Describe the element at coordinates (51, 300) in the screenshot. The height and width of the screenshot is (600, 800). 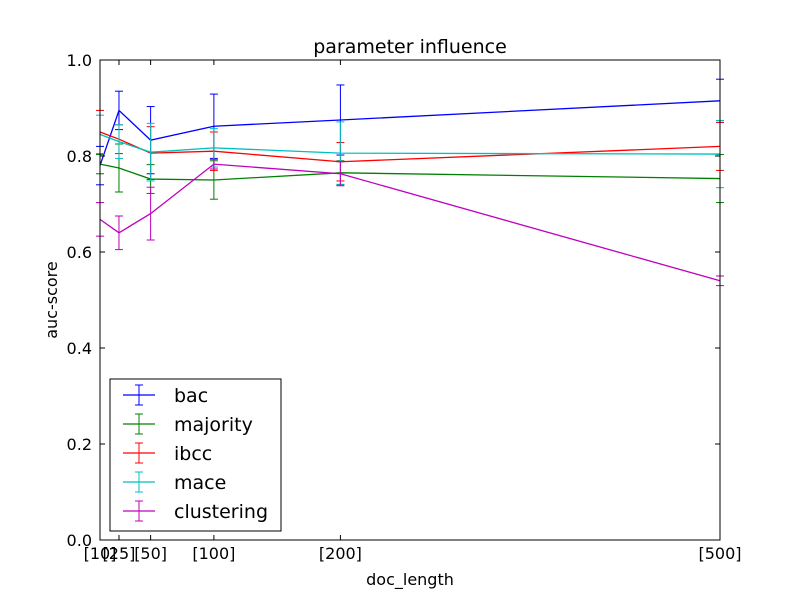
I see `y-axis-label: auc-score` at that location.